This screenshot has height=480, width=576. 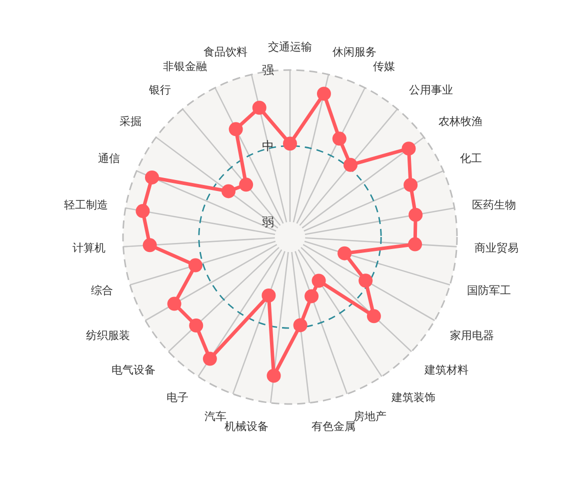 I want to click on spoke-label: 医药生物, so click(x=494, y=205).